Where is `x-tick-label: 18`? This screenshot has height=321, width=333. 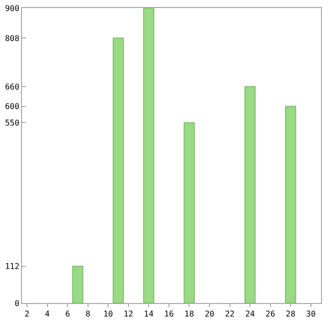
x-tick-label: 18 is located at coordinates (189, 314).